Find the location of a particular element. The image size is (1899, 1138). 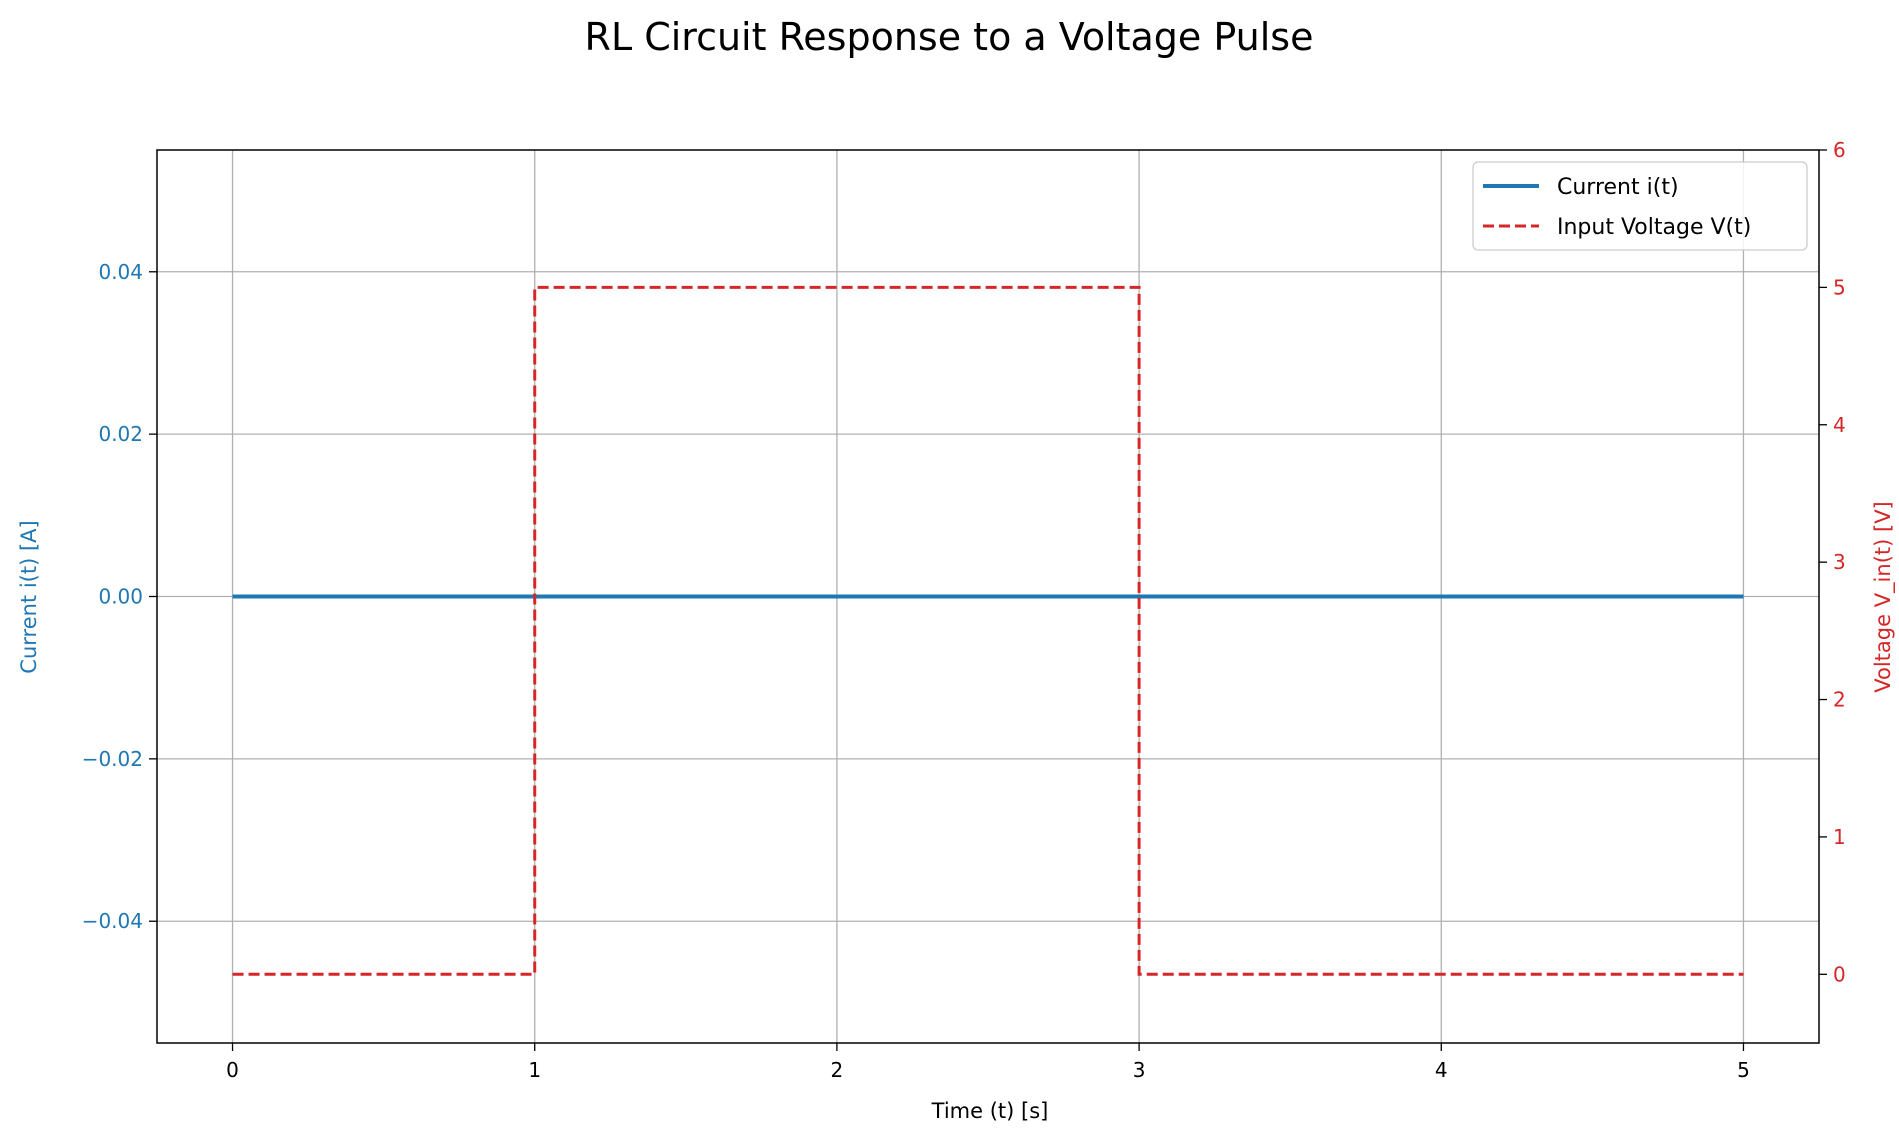

legend-box is located at coordinates (1640, 206).